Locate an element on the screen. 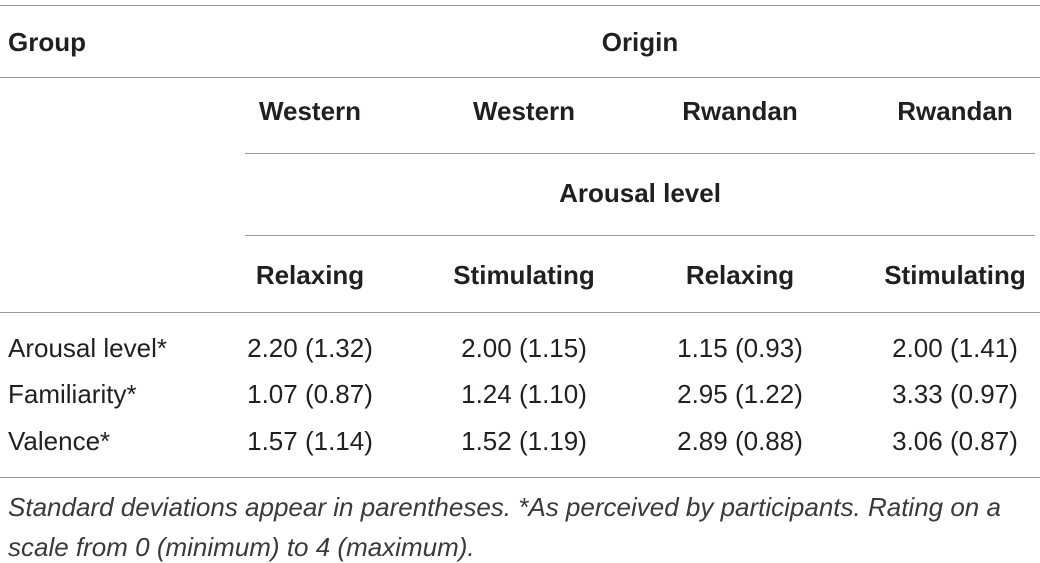 The image size is (1040, 563). cell: 1.24 (1.10) is located at coordinates (524, 394).